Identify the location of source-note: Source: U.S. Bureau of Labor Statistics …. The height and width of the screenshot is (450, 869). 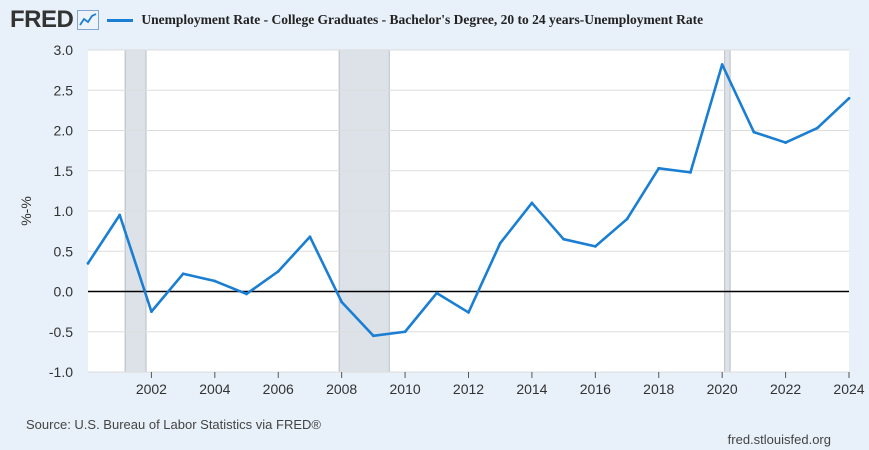
(173, 424).